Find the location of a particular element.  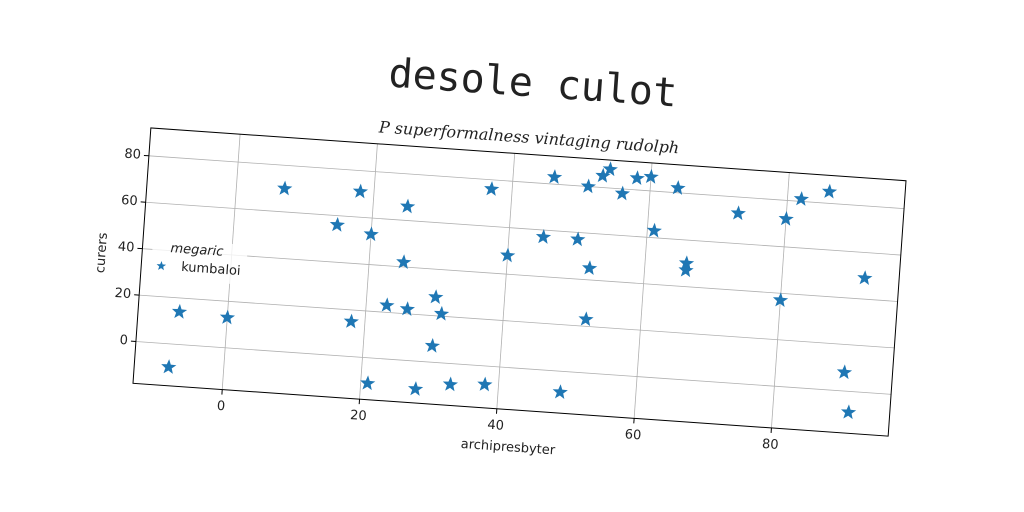

y-tick-label: 60 is located at coordinates (130, 201).